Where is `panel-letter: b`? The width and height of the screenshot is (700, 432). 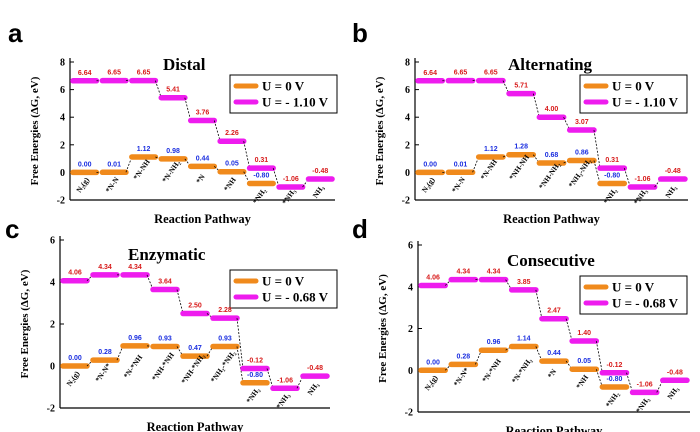
panel-letter: b is located at coordinates (360, 33).